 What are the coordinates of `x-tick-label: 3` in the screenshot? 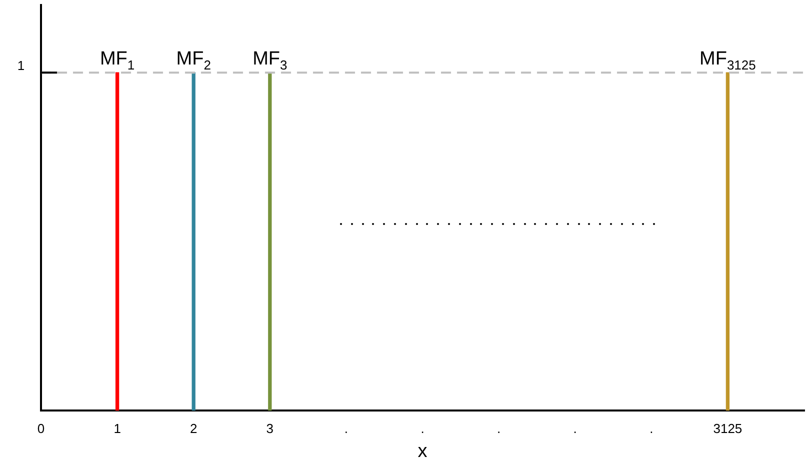 It's located at (270, 428).